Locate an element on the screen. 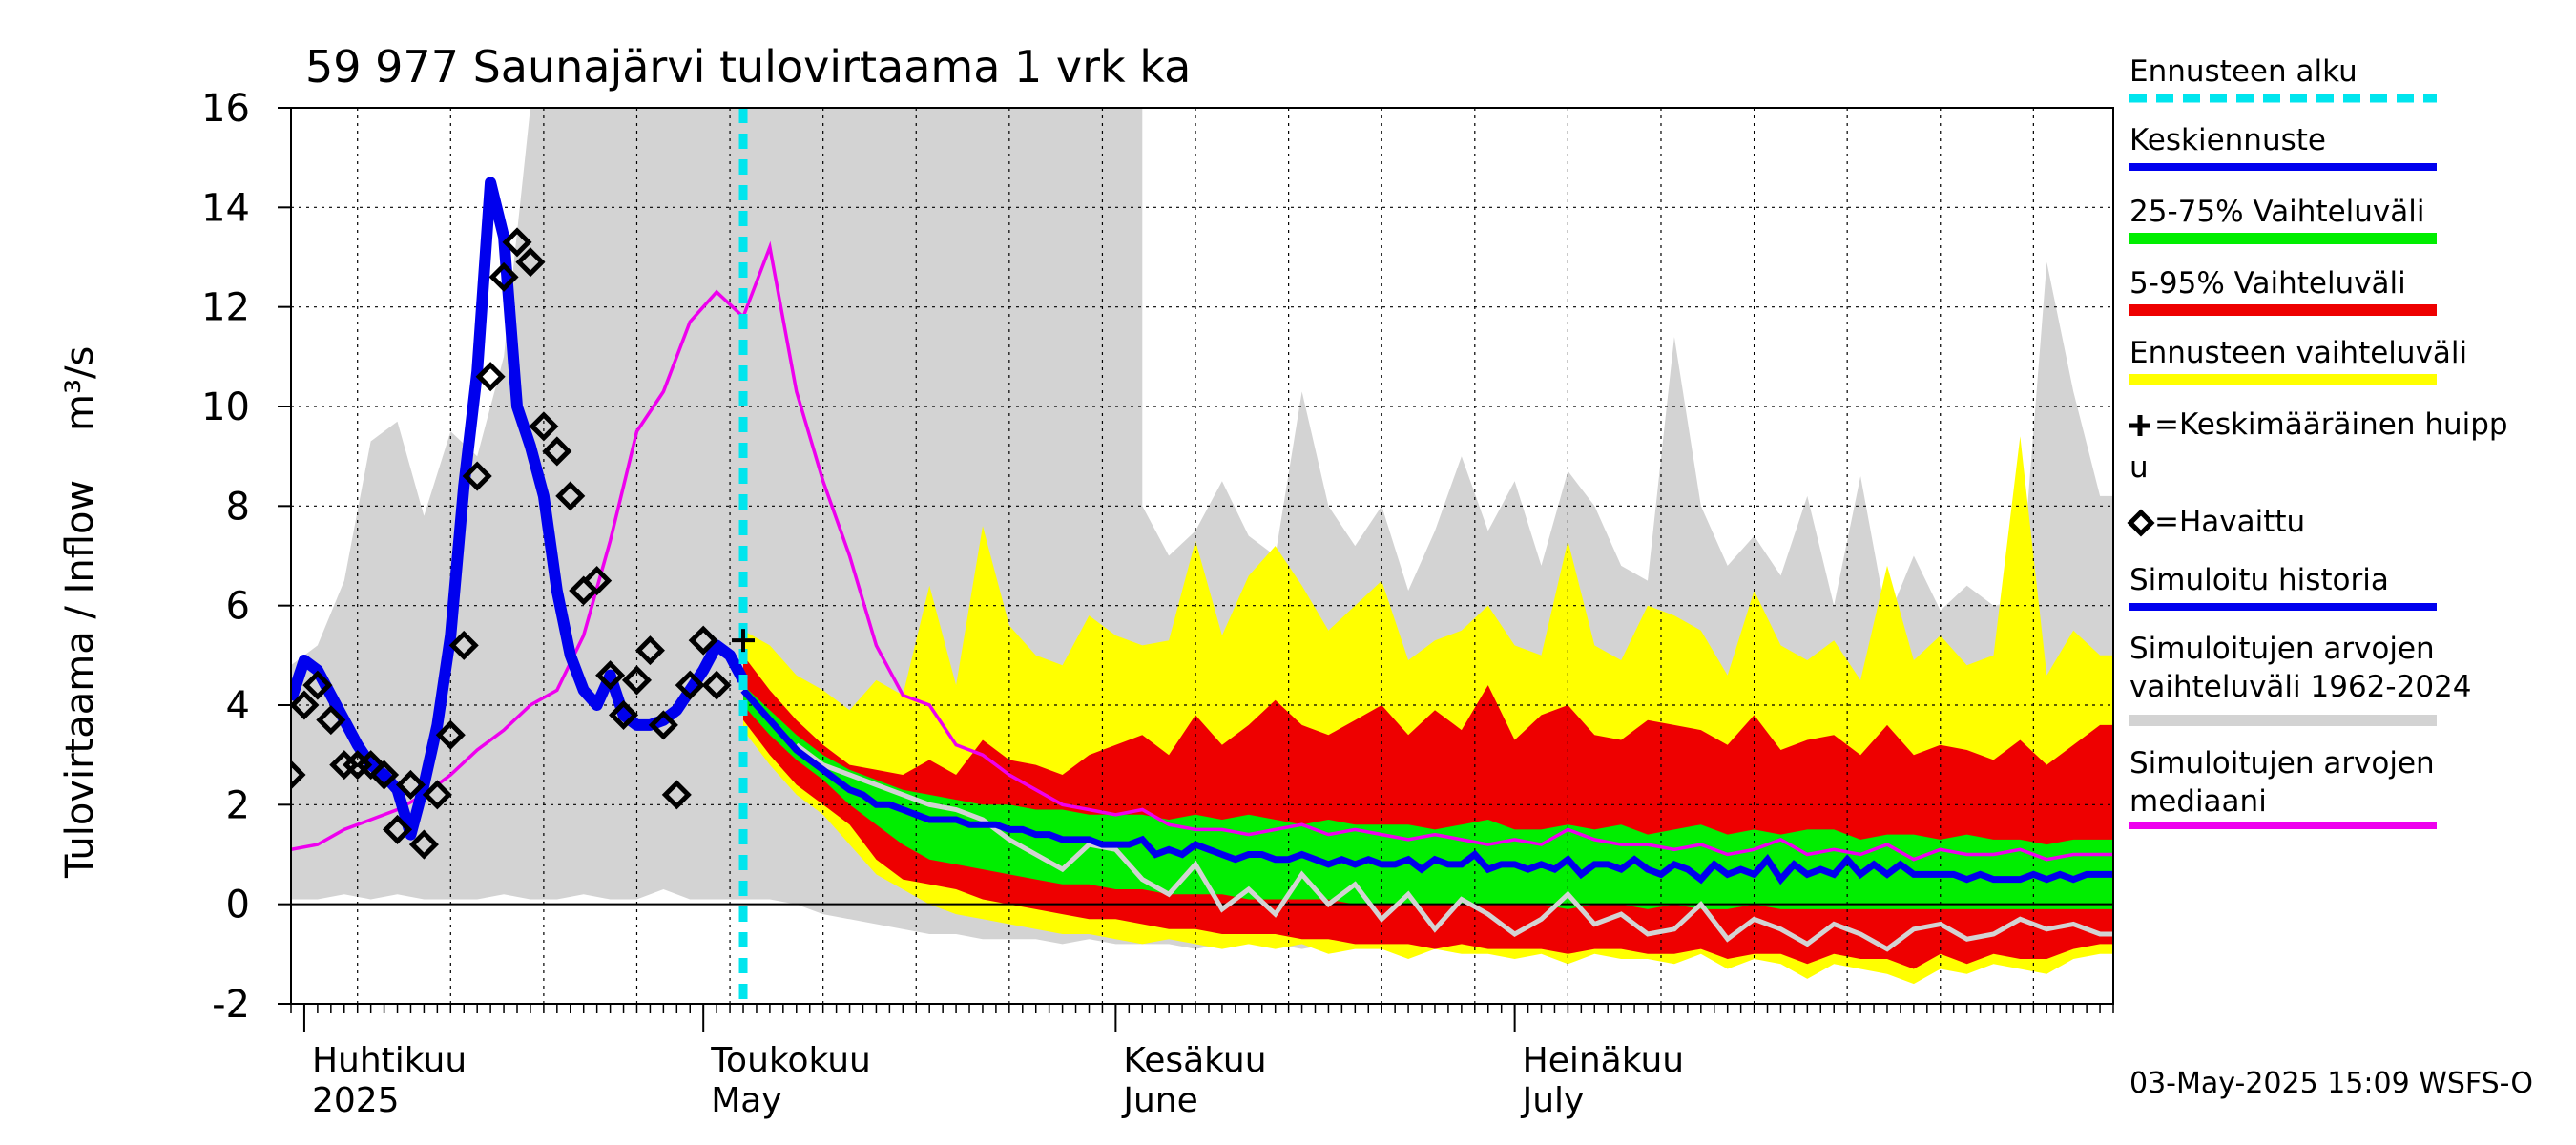 The image size is (2576, 1145). legend-label-line2: u is located at coordinates (2139, 468).